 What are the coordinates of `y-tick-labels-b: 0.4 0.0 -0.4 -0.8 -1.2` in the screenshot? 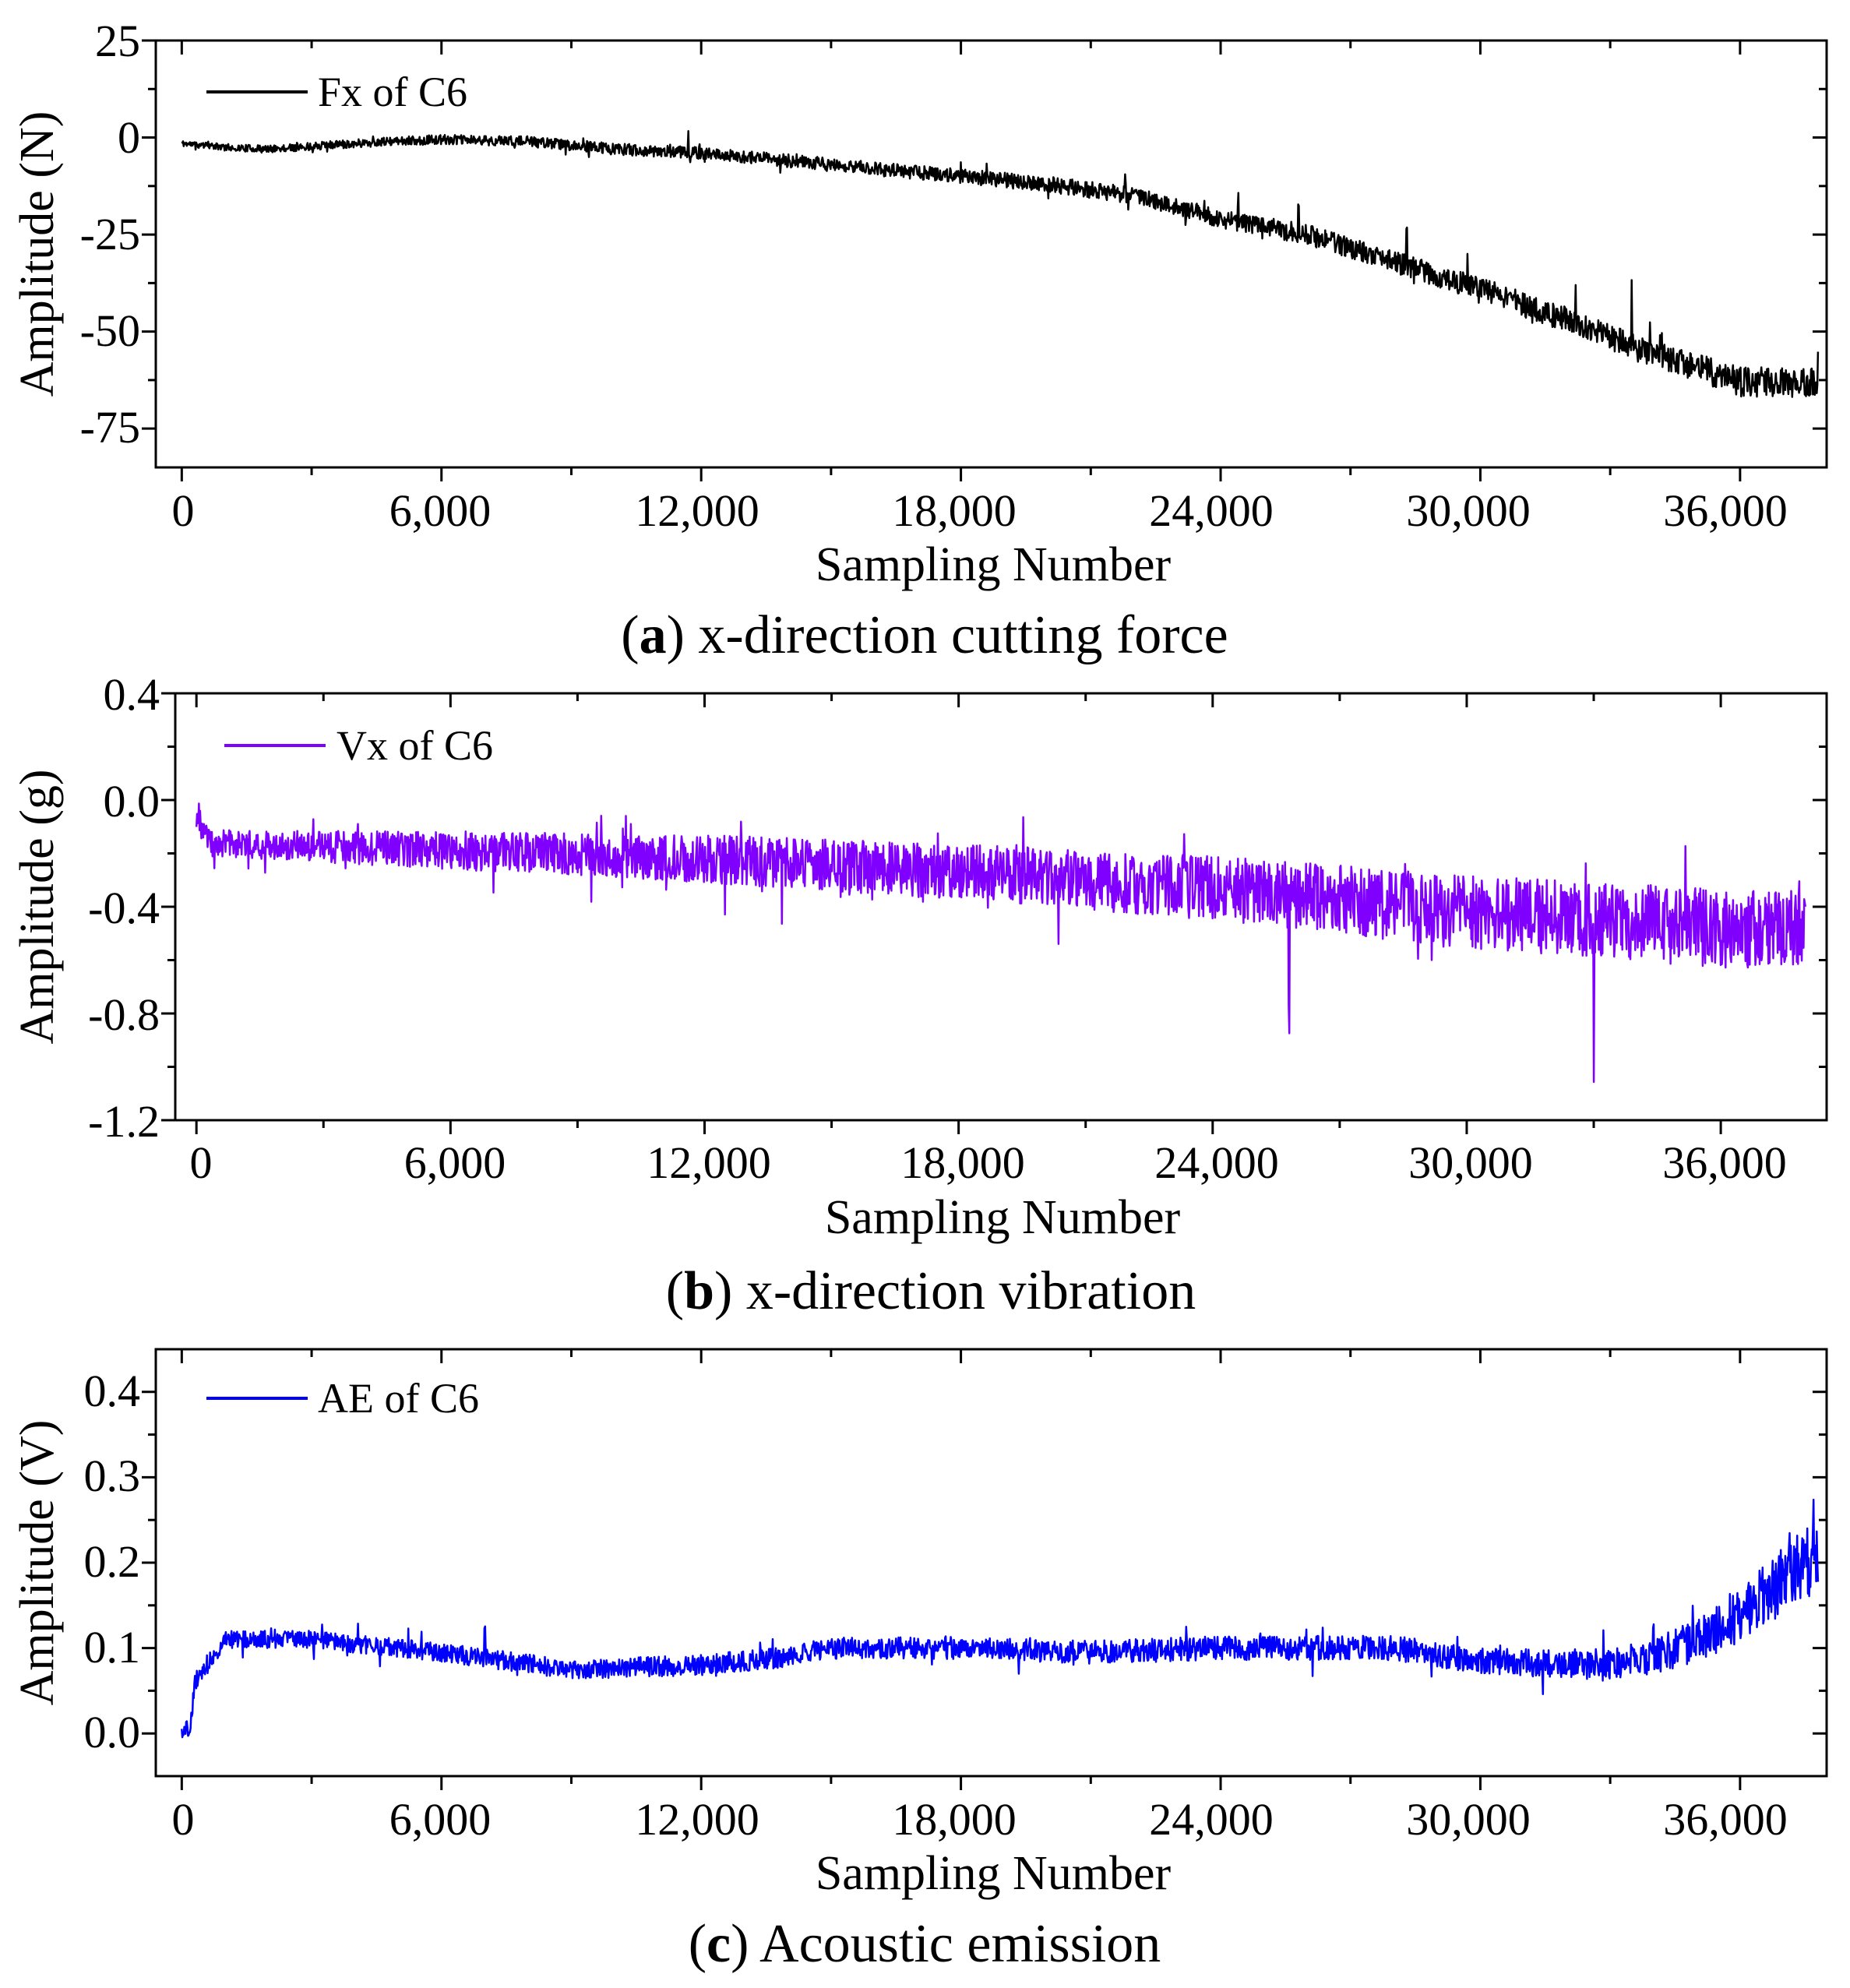 It's located at (124, 908).